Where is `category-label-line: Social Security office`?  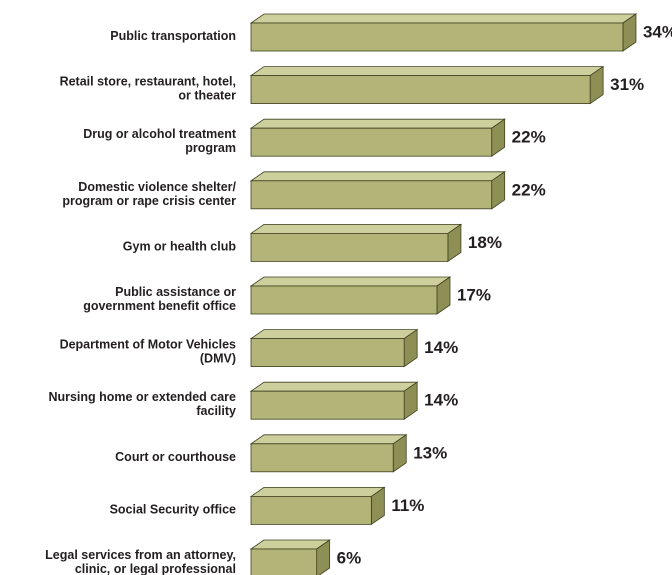
category-label-line: Social Security office is located at coordinates (173, 510).